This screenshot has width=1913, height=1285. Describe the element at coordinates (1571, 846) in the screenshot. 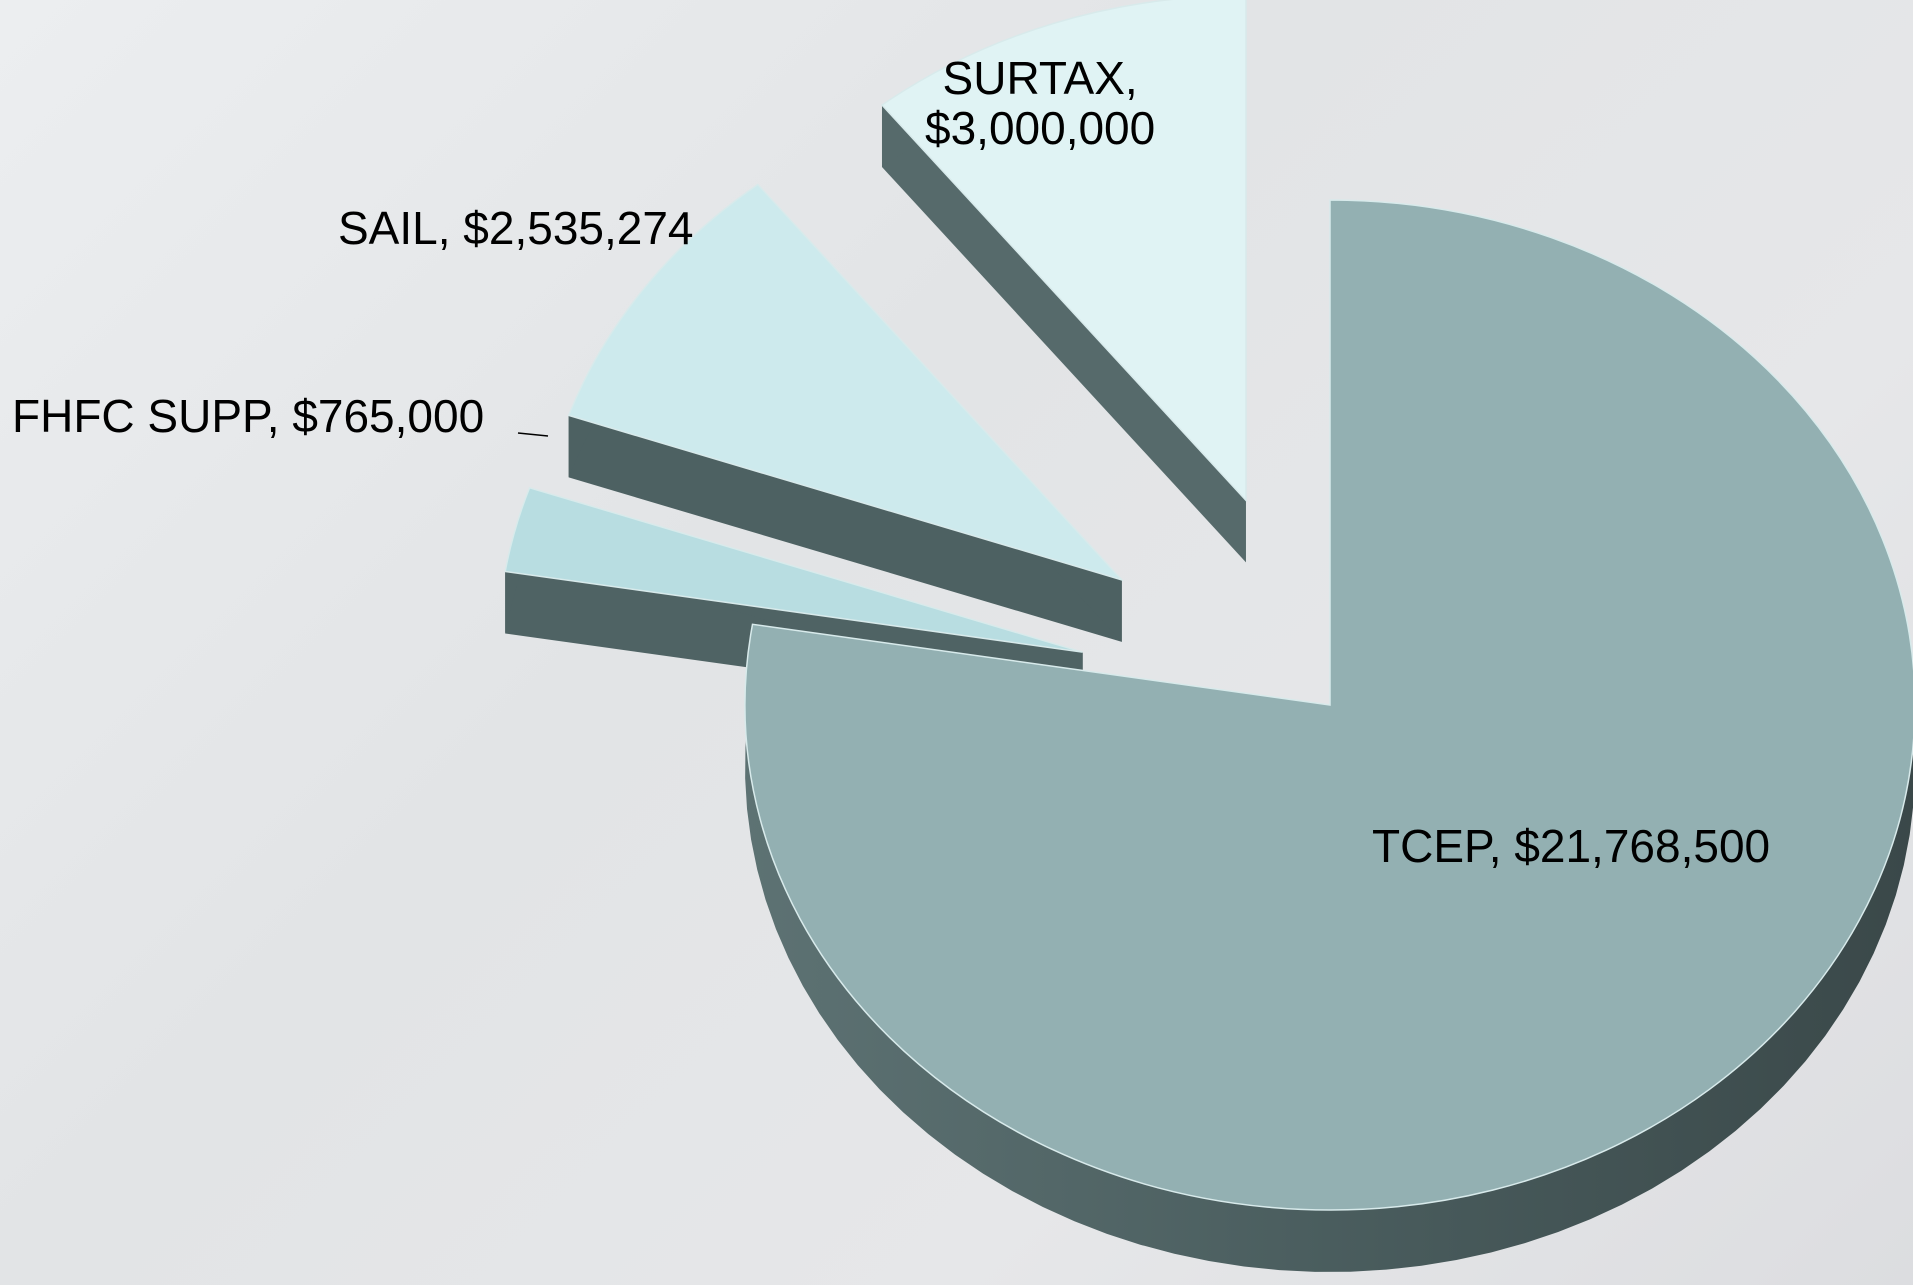

I see `slice-label: TCEP, $21,768,500` at that location.